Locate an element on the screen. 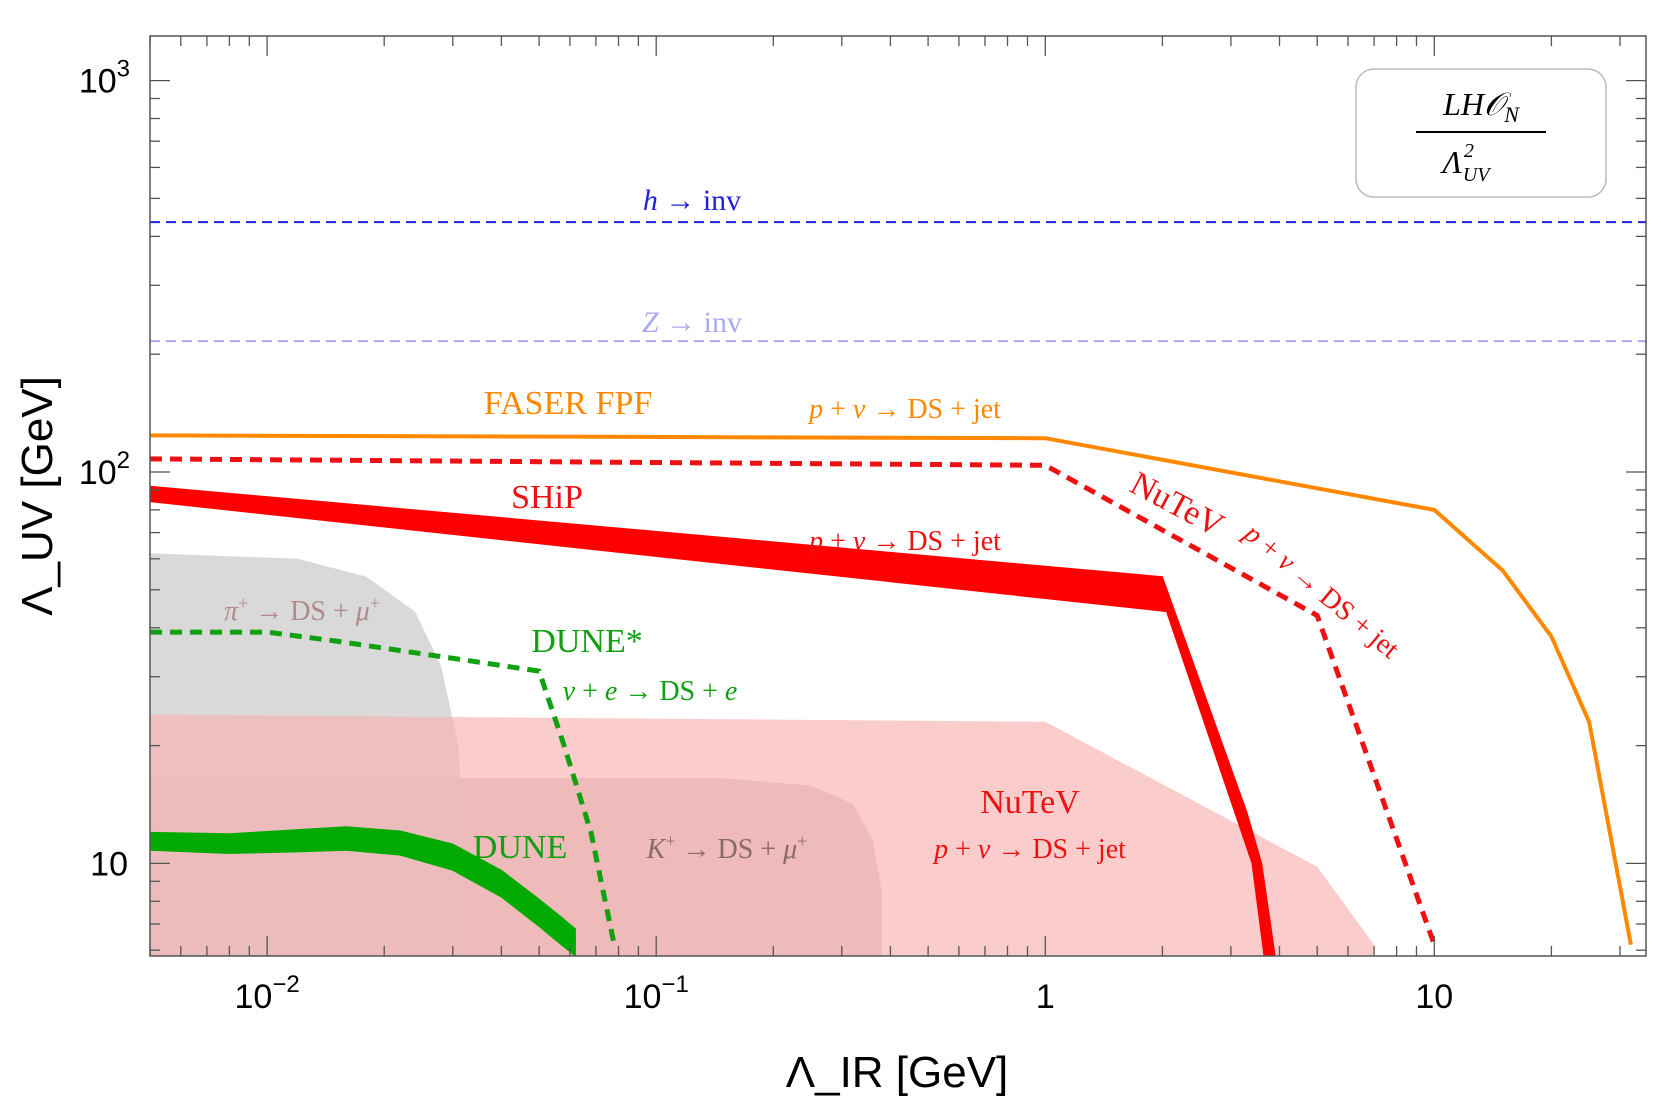  y-tick-label: 10 is located at coordinates (109, 864).